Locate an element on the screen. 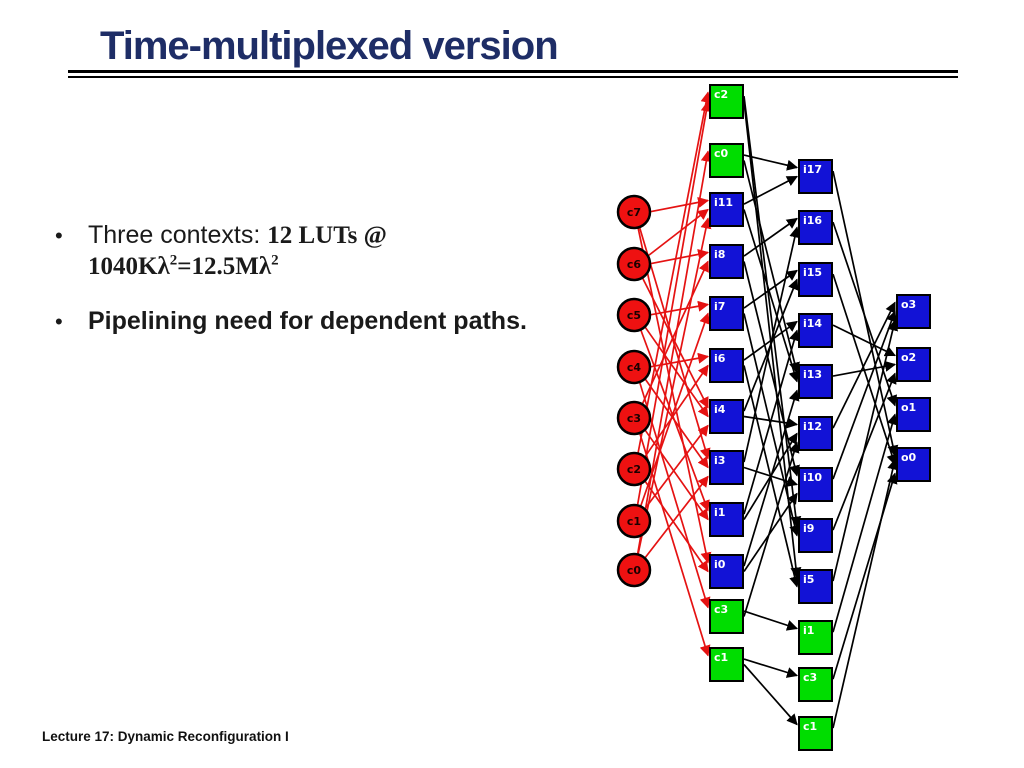 Image resolution: width=1024 pixels, height=768 pixels. graph-node-i16: i16 is located at coordinates (815, 227).